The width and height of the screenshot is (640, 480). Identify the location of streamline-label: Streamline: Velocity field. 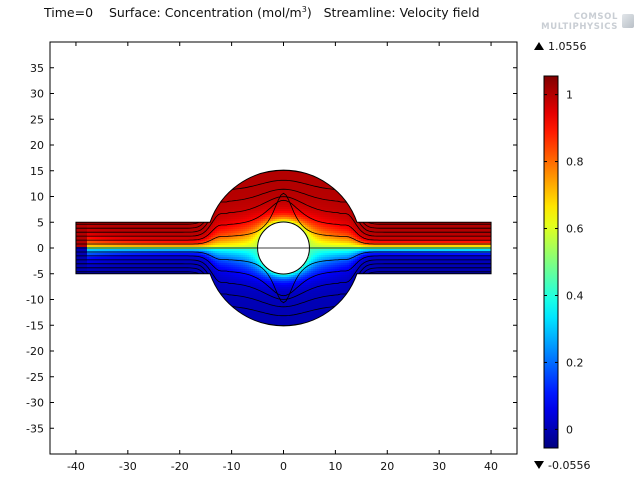
(401, 13).